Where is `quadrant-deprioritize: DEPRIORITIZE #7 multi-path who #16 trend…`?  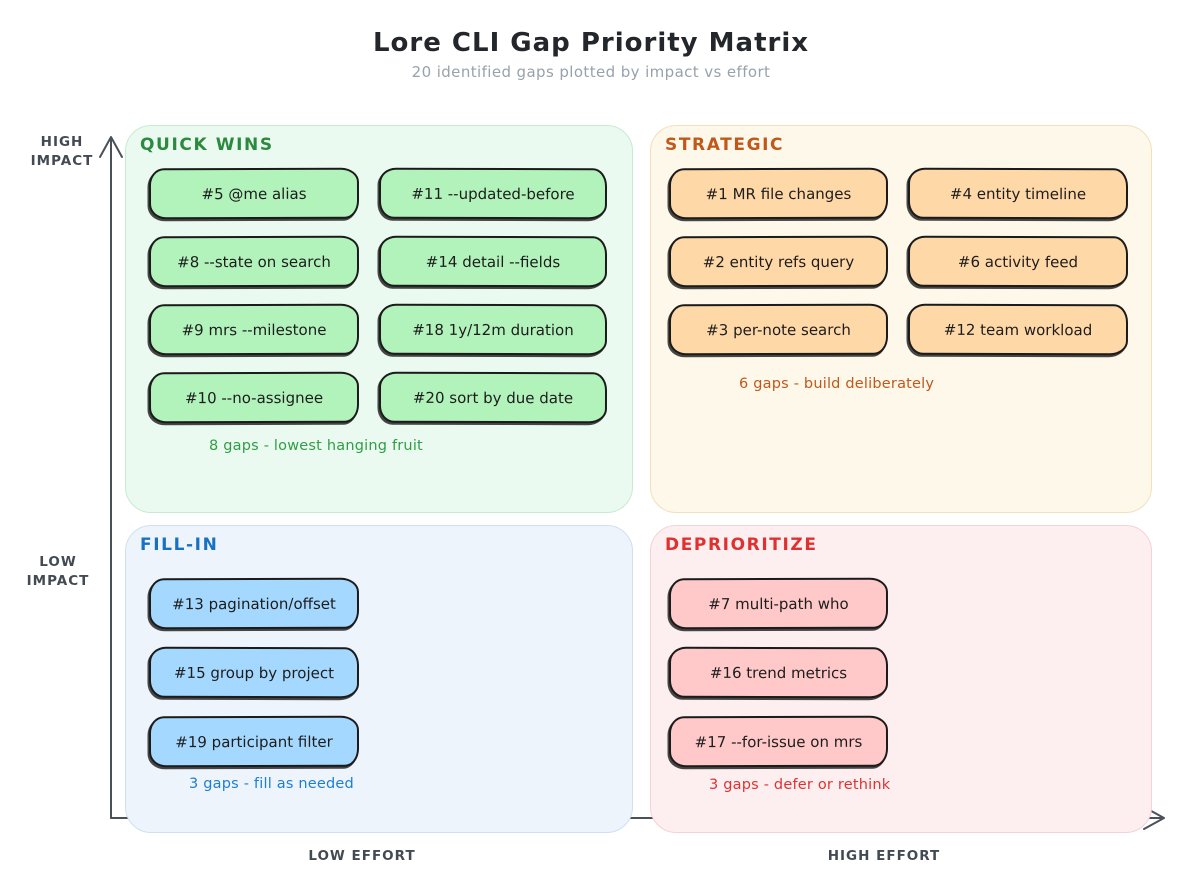 quadrant-deprioritize: DEPRIORITIZE #7 multi-path who #16 trend… is located at coordinates (901, 679).